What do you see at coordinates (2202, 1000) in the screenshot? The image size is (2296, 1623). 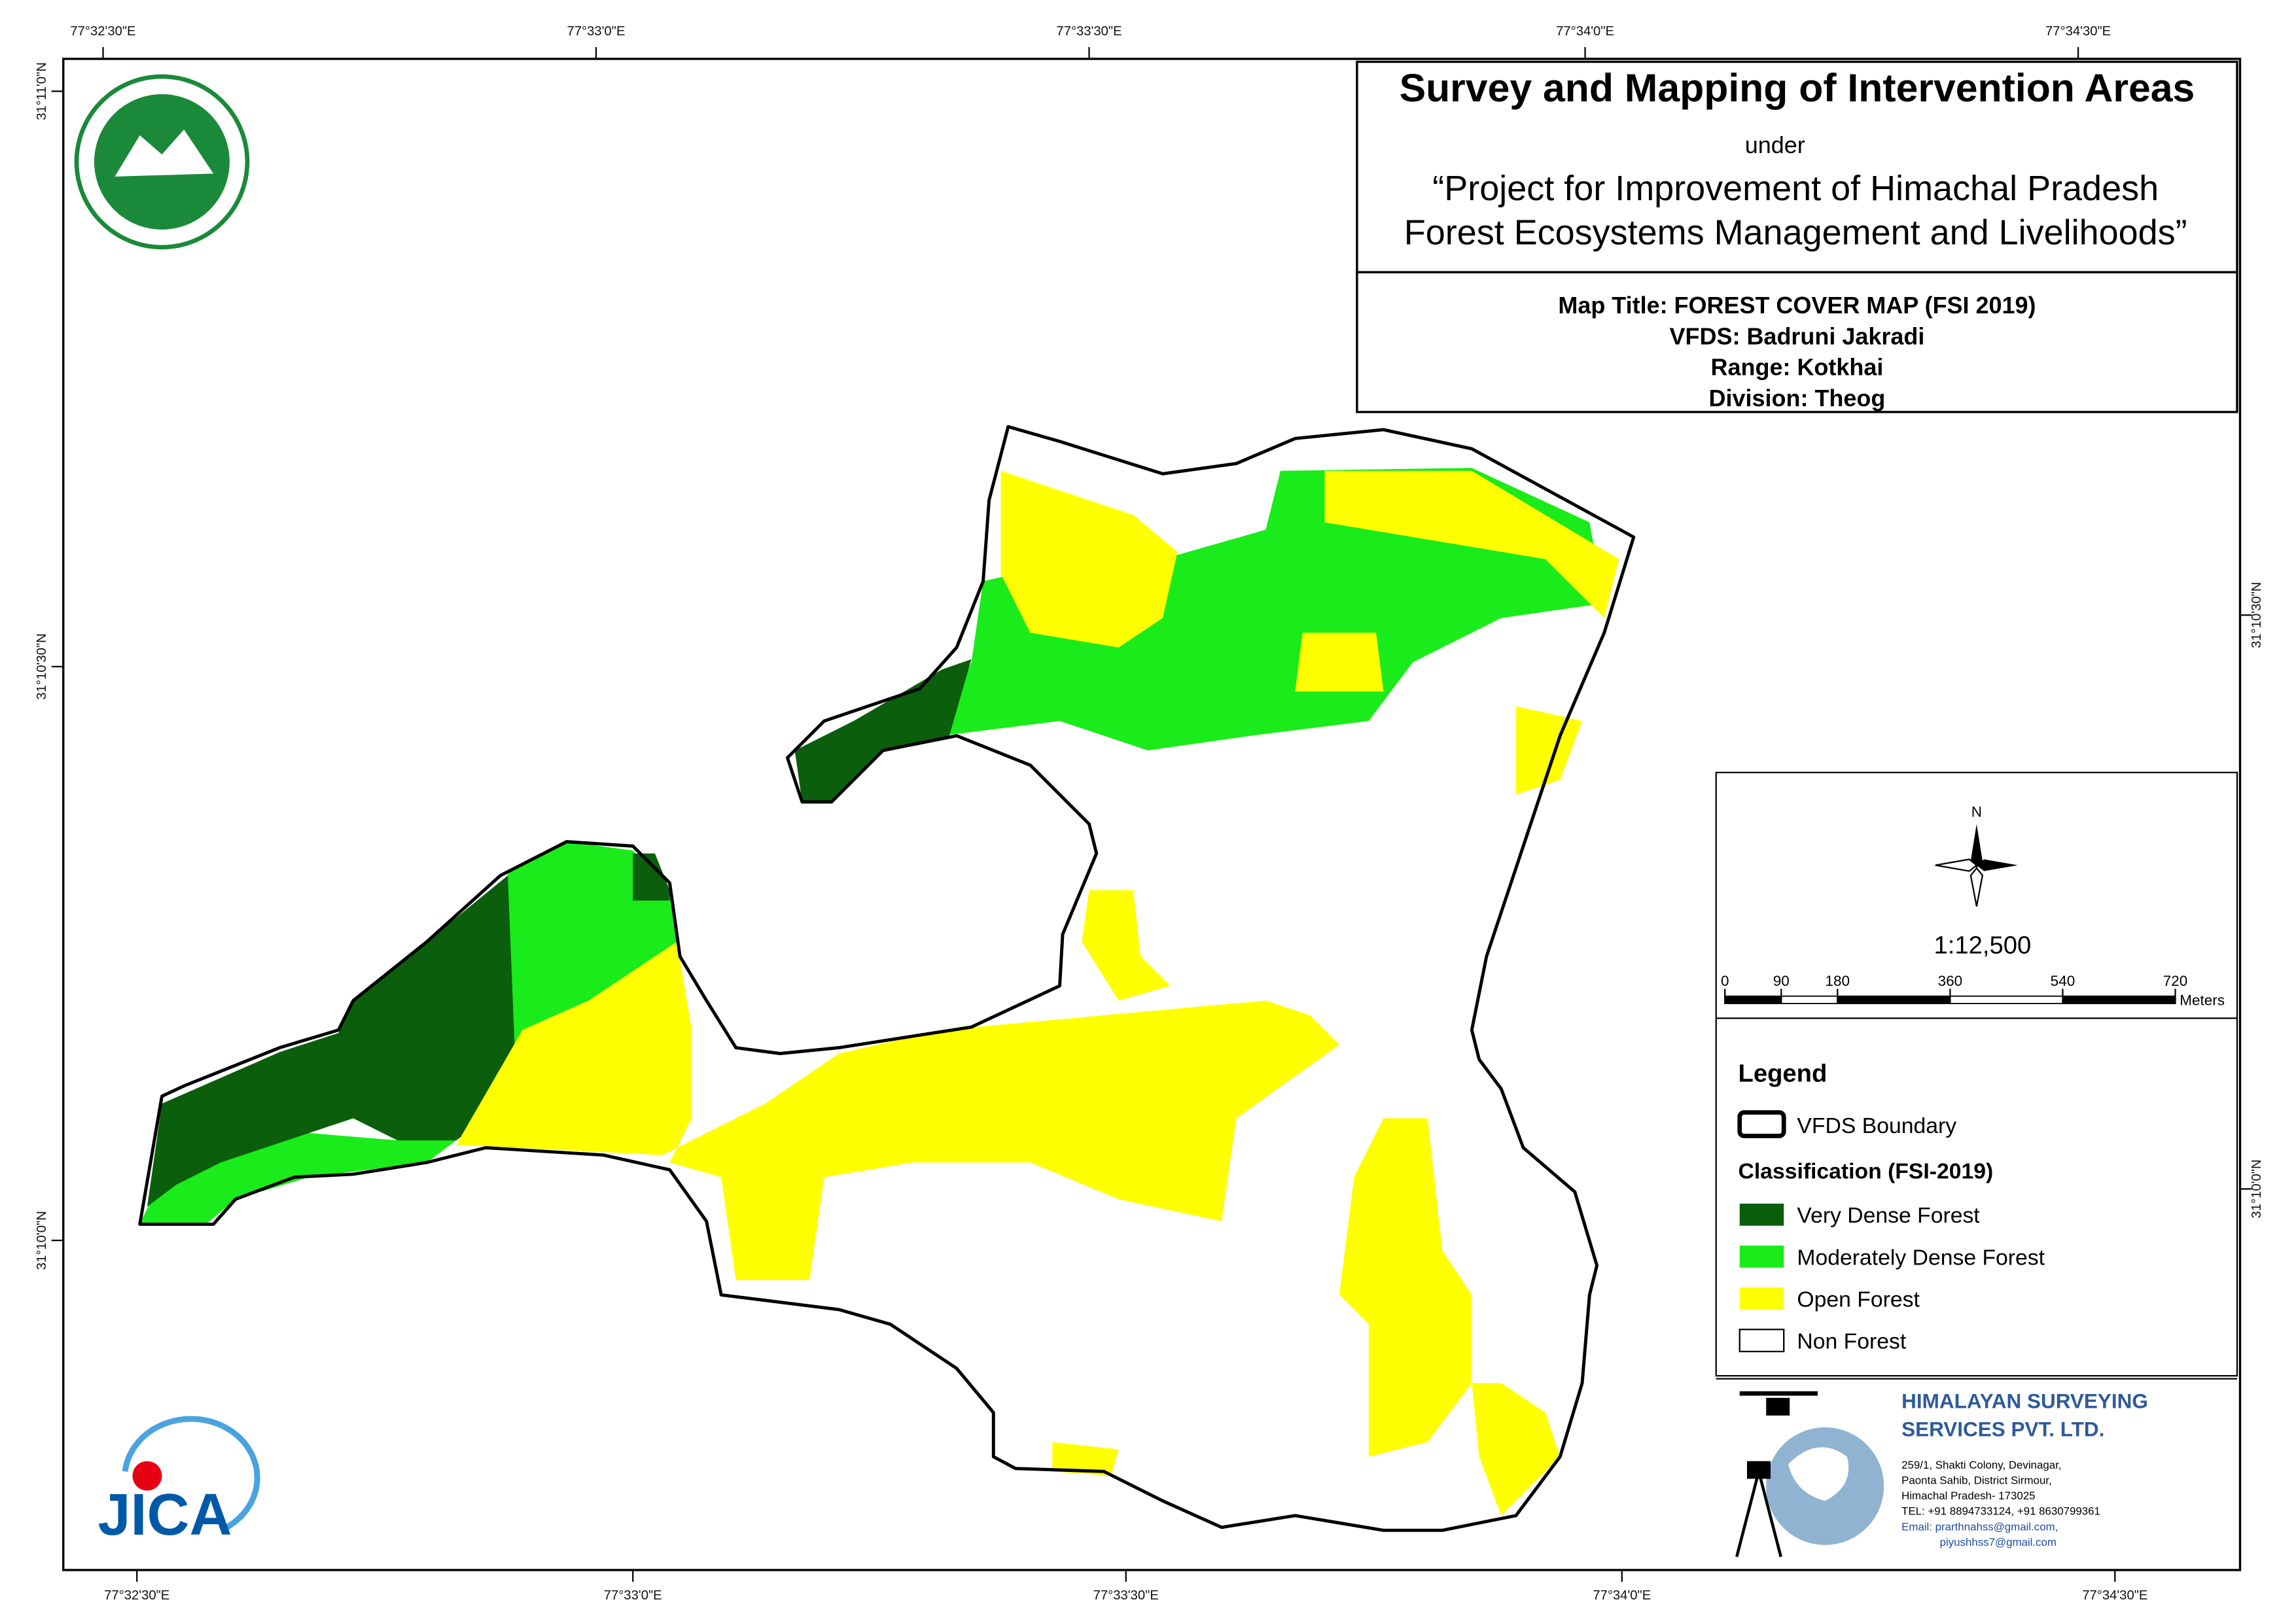 I see `scale-unit: Meters` at bounding box center [2202, 1000].